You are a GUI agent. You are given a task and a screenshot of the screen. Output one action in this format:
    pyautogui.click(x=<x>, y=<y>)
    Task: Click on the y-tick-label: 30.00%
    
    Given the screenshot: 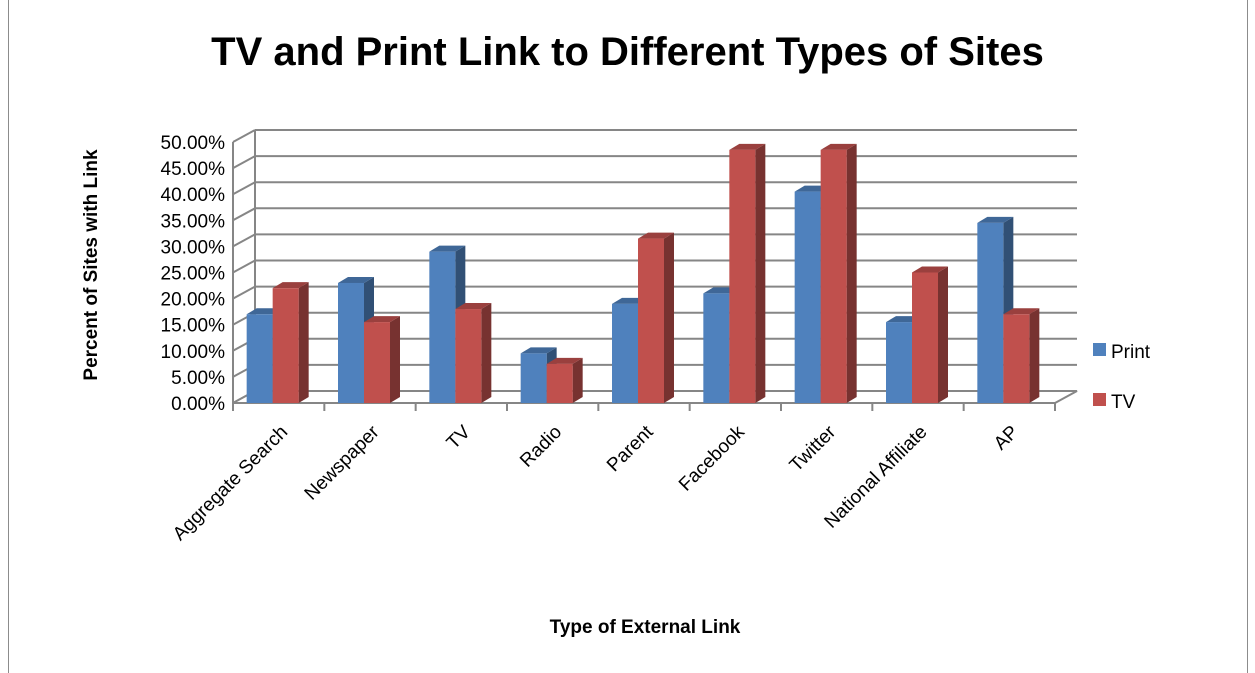 What is the action you would take?
    pyautogui.click(x=193, y=247)
    